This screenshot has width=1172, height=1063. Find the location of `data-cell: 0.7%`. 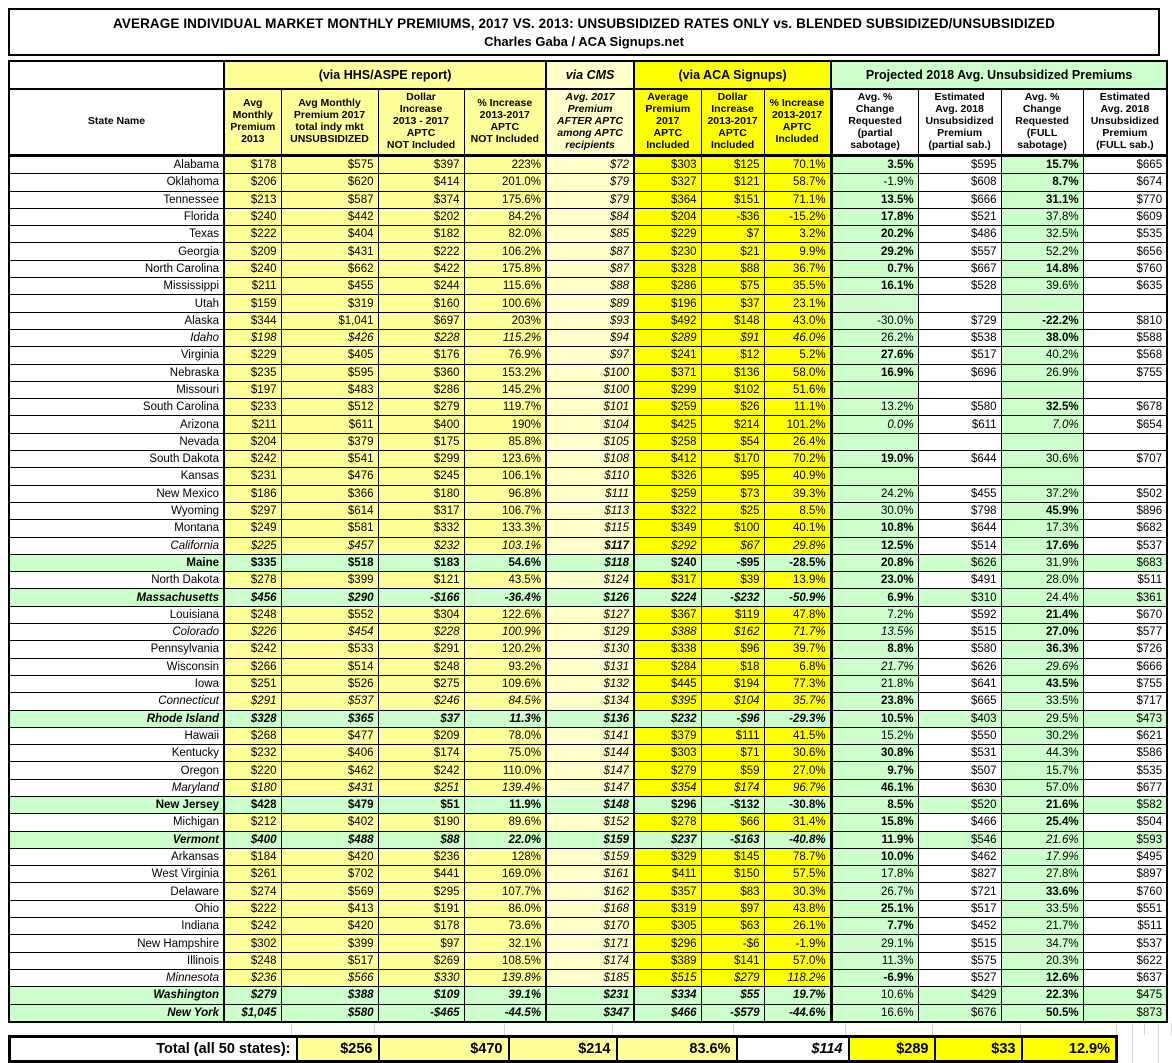

data-cell: 0.7% is located at coordinates (874, 269).